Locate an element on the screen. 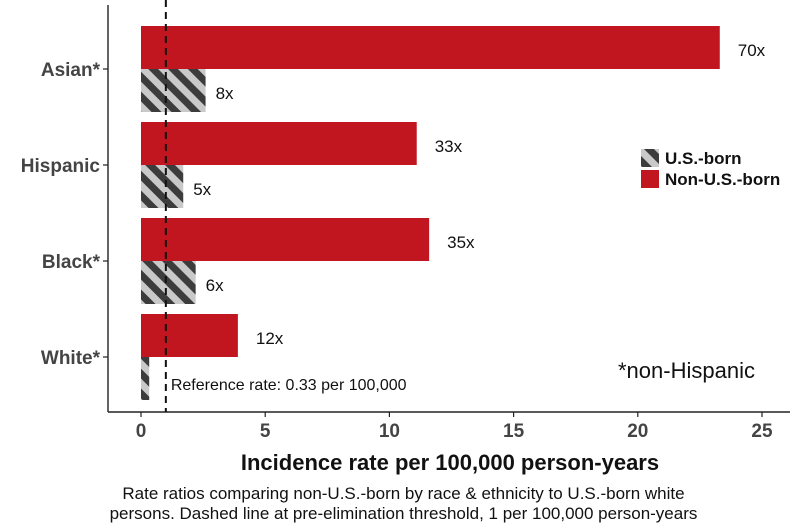  legend-label-us-born: U.S.-born is located at coordinates (703, 158).